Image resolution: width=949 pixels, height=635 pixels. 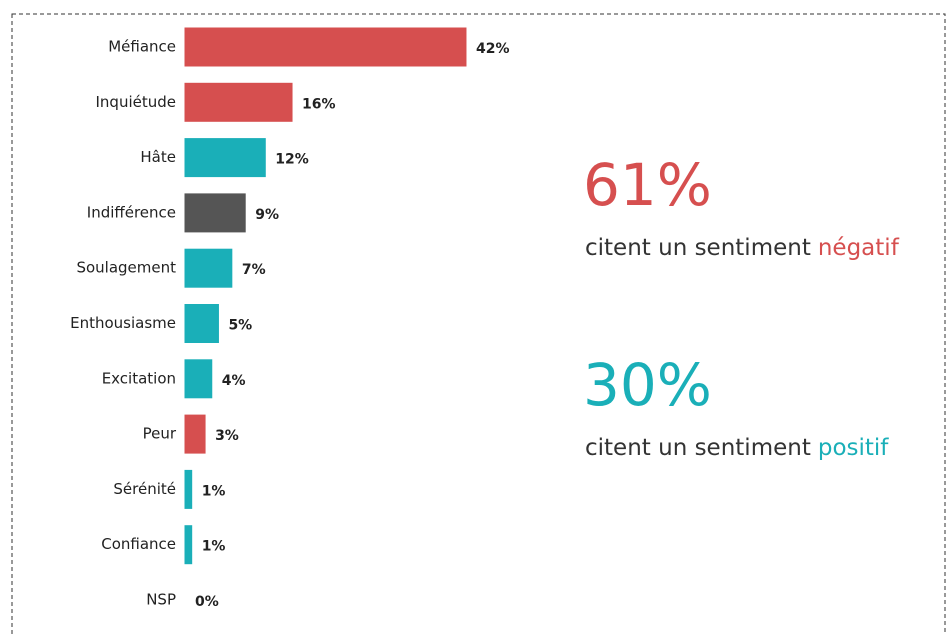 I want to click on value-label: 9%, so click(x=267, y=215).